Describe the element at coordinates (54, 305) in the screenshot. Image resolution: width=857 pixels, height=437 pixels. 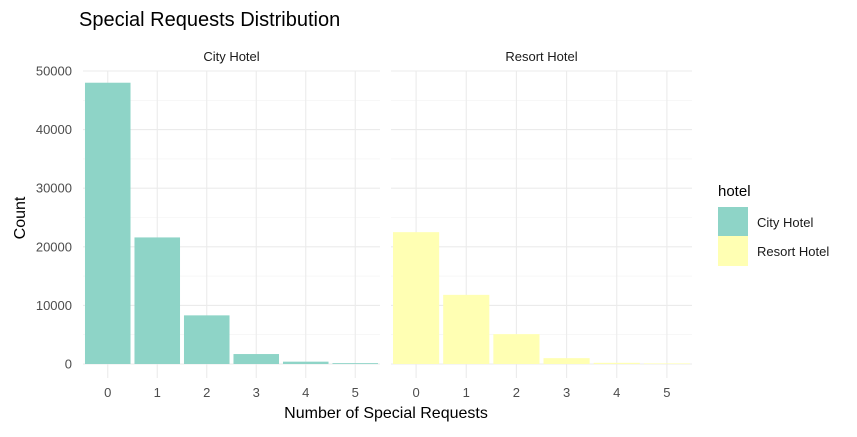
I see `y-tick-label: 10000` at that location.